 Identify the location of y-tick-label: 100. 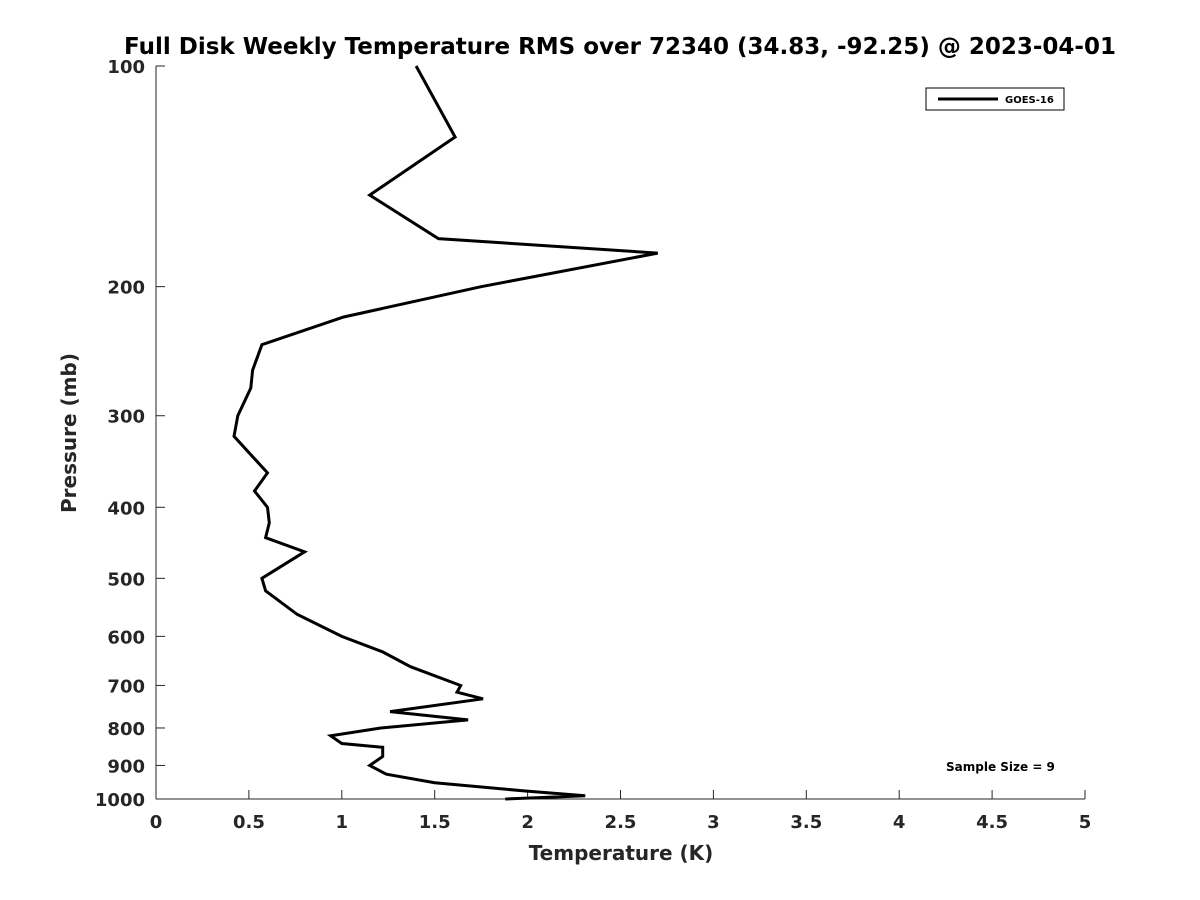
(126, 67).